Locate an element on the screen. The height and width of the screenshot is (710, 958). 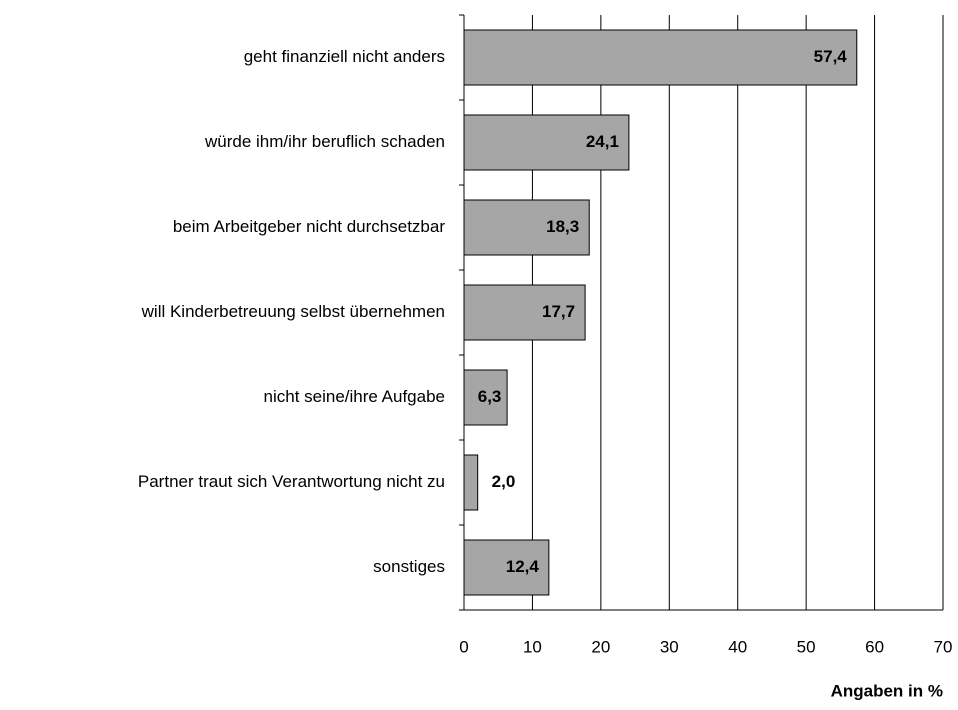
value-label: 17,7 is located at coordinates (558, 311).